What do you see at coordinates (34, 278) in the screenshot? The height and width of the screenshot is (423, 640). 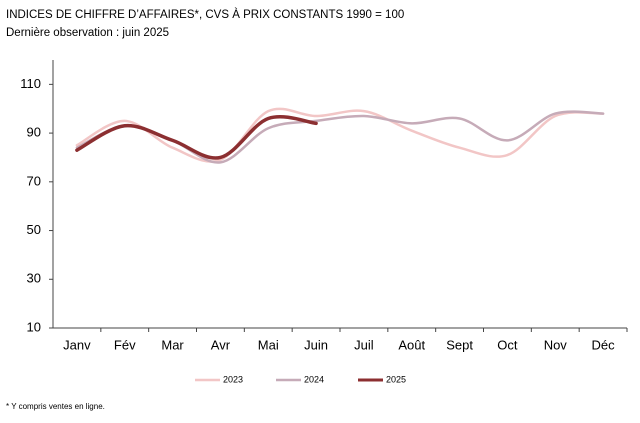 I see `y-tick-label: 30` at bounding box center [34, 278].